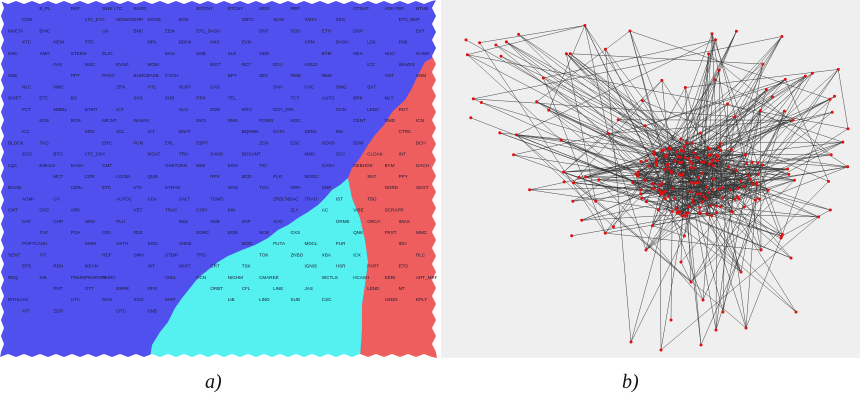  Describe the element at coordinates (18, 299) in the screenshot. I see `som-cell-label: MTHLHAI` at that location.